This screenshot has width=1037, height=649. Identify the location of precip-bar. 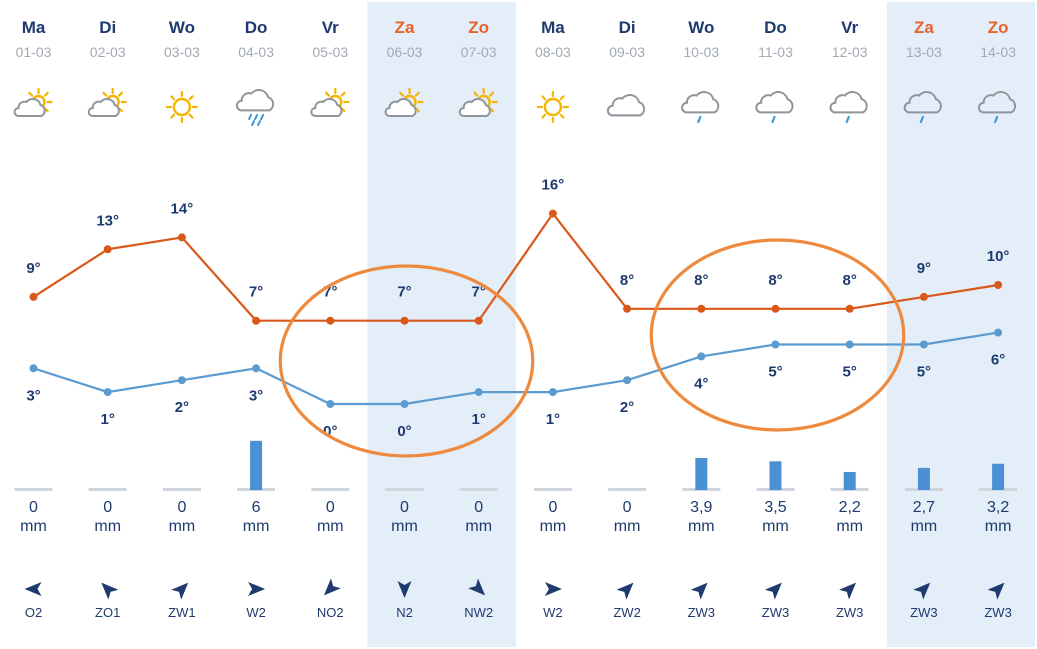
(701, 474).